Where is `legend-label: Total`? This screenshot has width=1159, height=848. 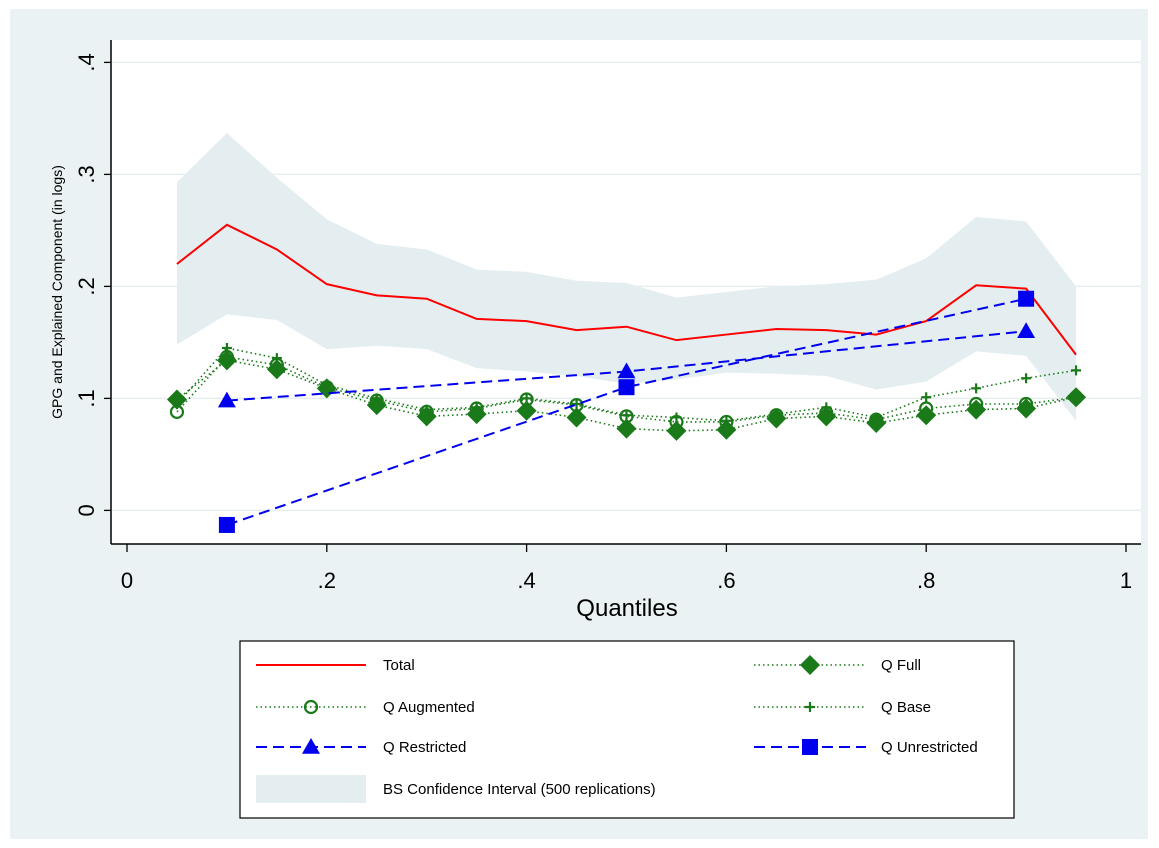 legend-label: Total is located at coordinates (399, 665).